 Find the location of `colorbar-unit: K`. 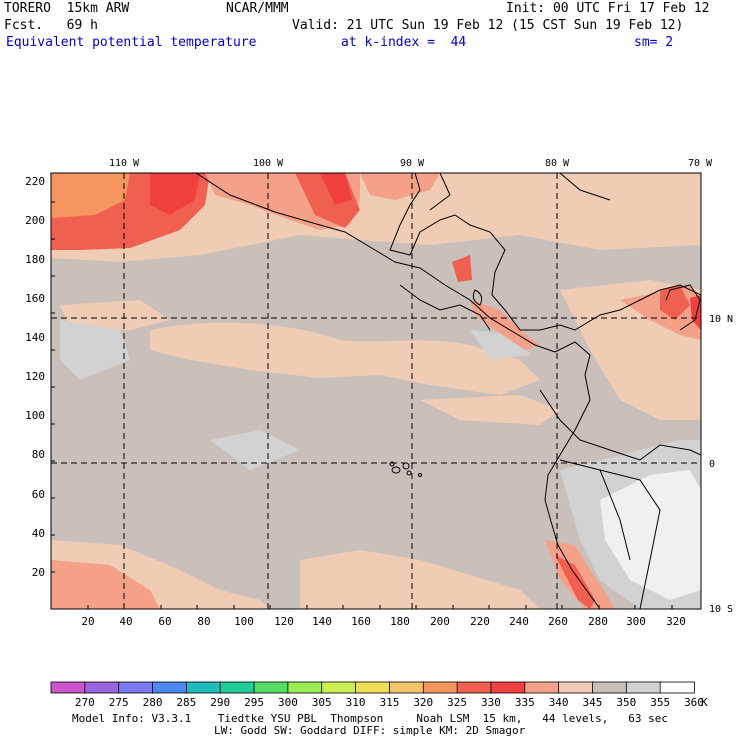

colorbar-unit: K is located at coordinates (704, 702).